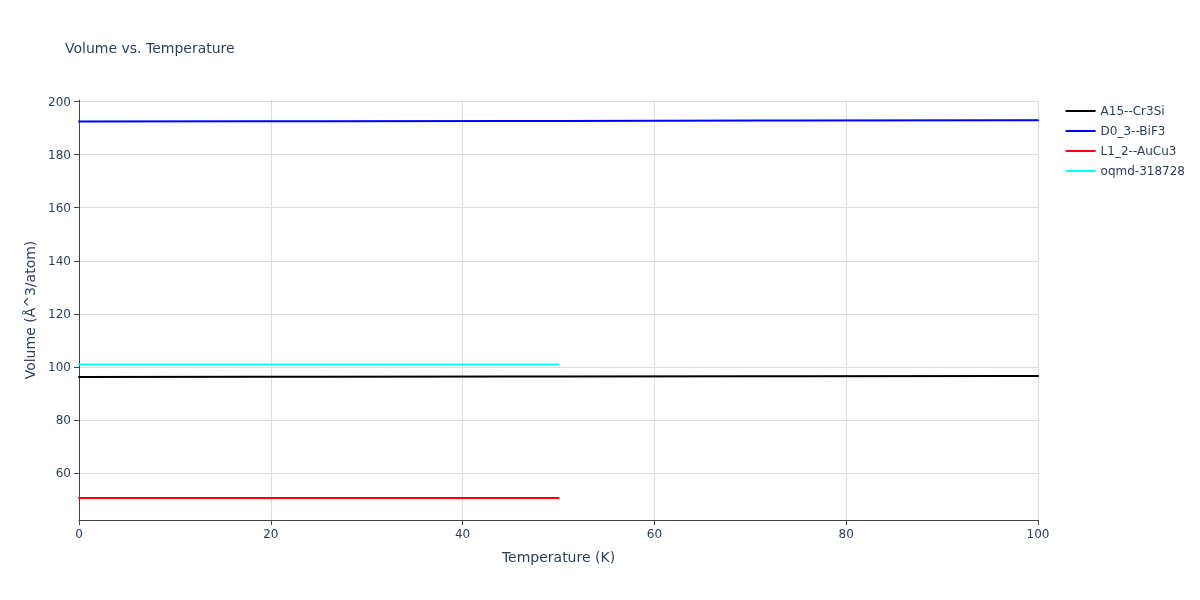 The height and width of the screenshot is (600, 1200). I want to click on y-tick-label: 120, so click(59, 313).